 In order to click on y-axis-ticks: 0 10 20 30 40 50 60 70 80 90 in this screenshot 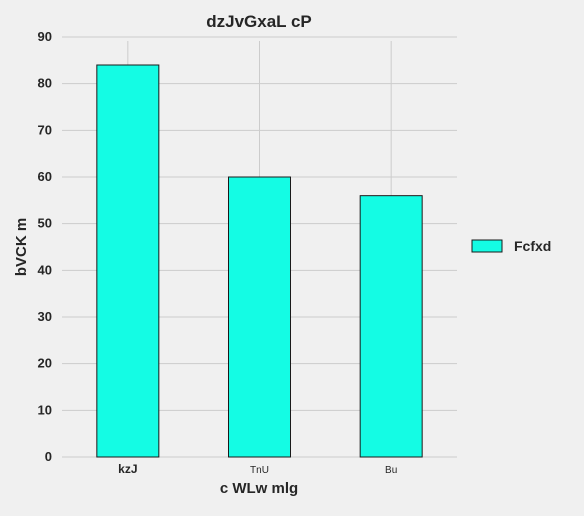, I will do `click(45, 246)`.